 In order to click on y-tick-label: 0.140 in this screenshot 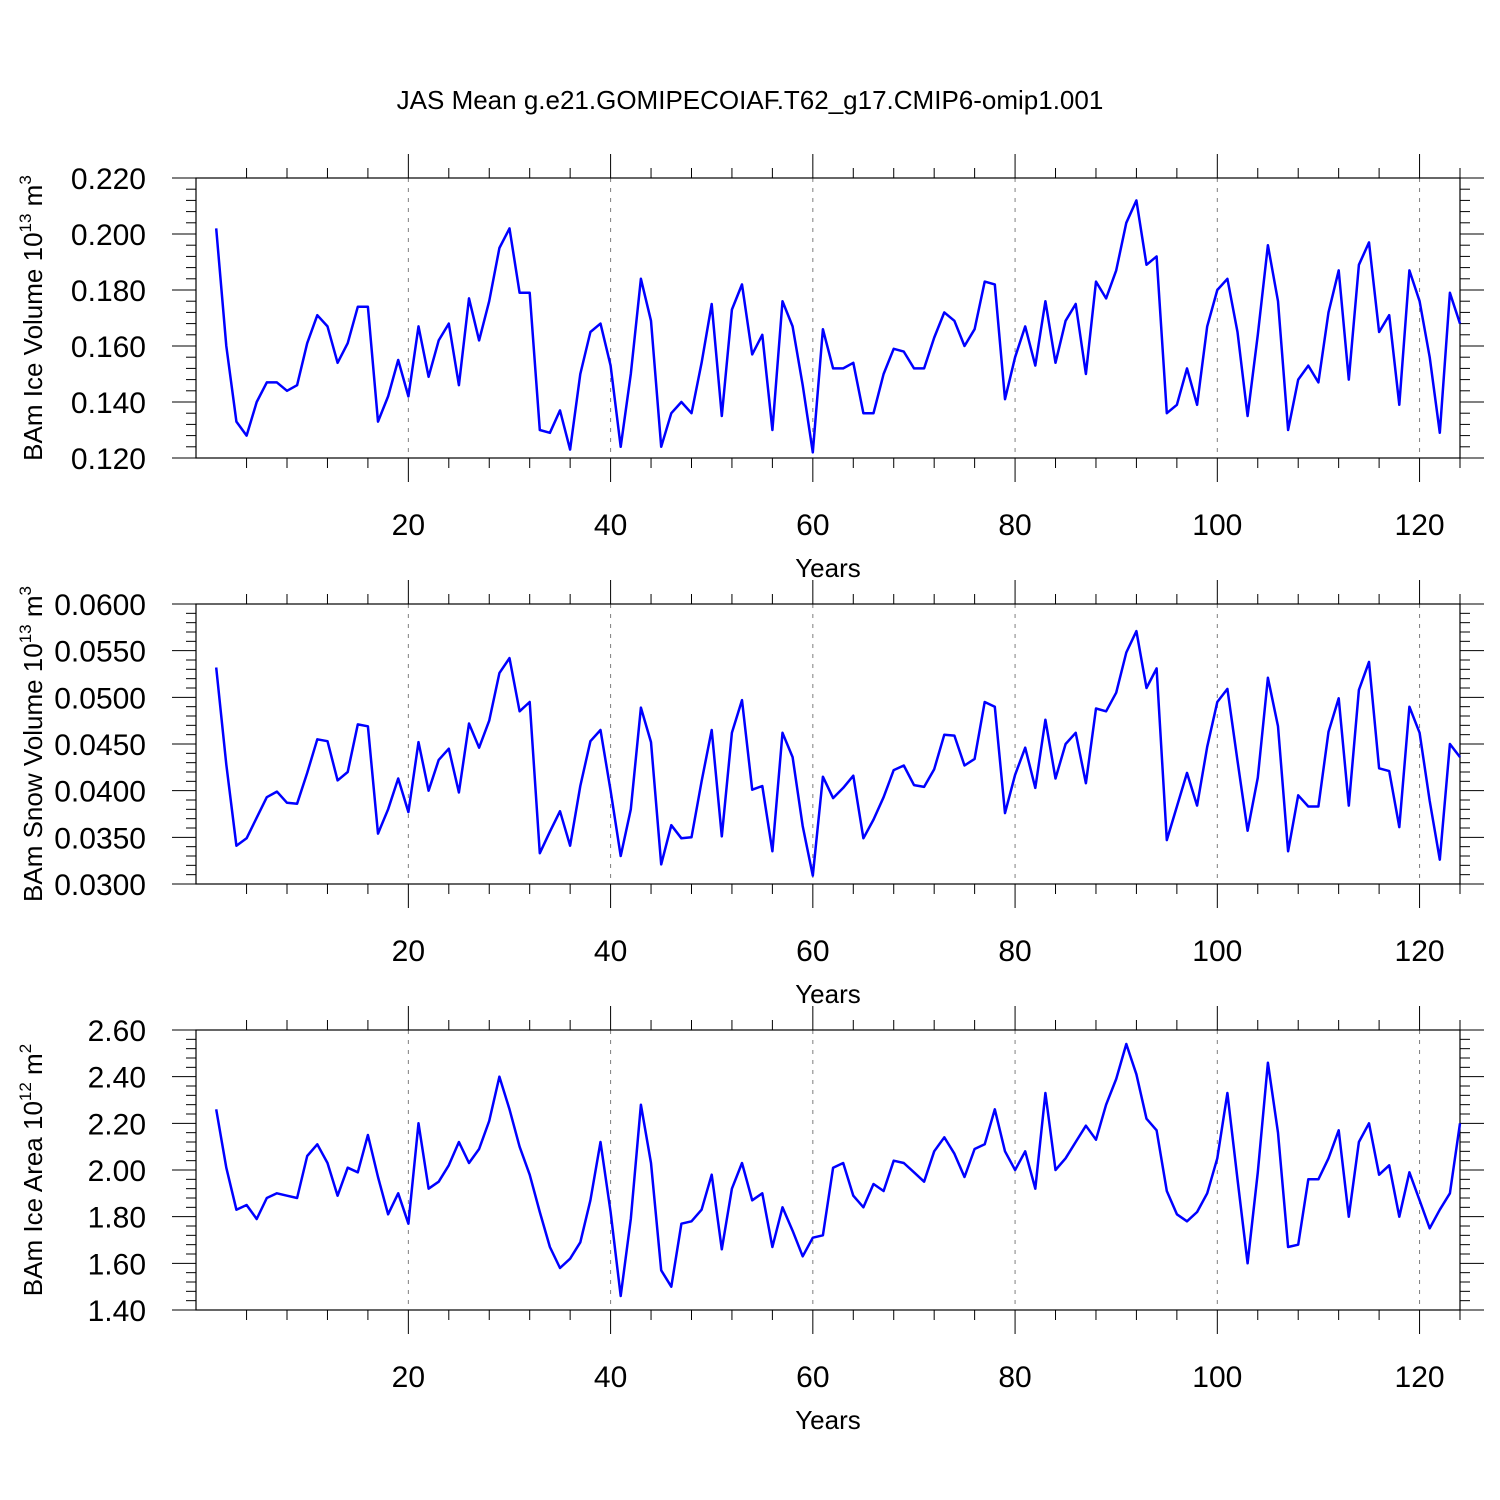, I will do `click(108, 403)`.